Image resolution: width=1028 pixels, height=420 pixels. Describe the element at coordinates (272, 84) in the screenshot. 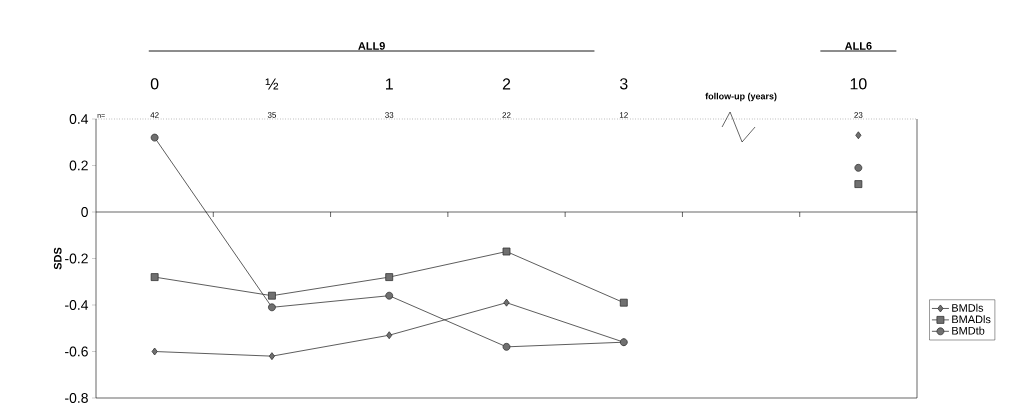

I see `x-tick-label: ½` at that location.